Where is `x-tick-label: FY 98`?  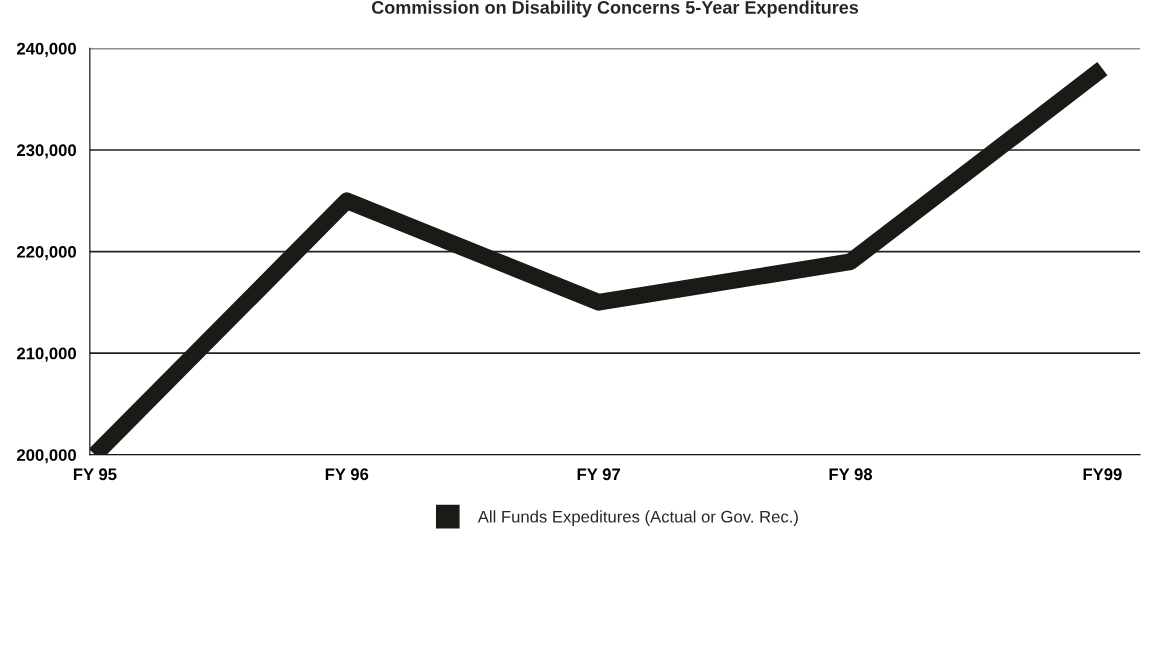 x-tick-label: FY 98 is located at coordinates (851, 474).